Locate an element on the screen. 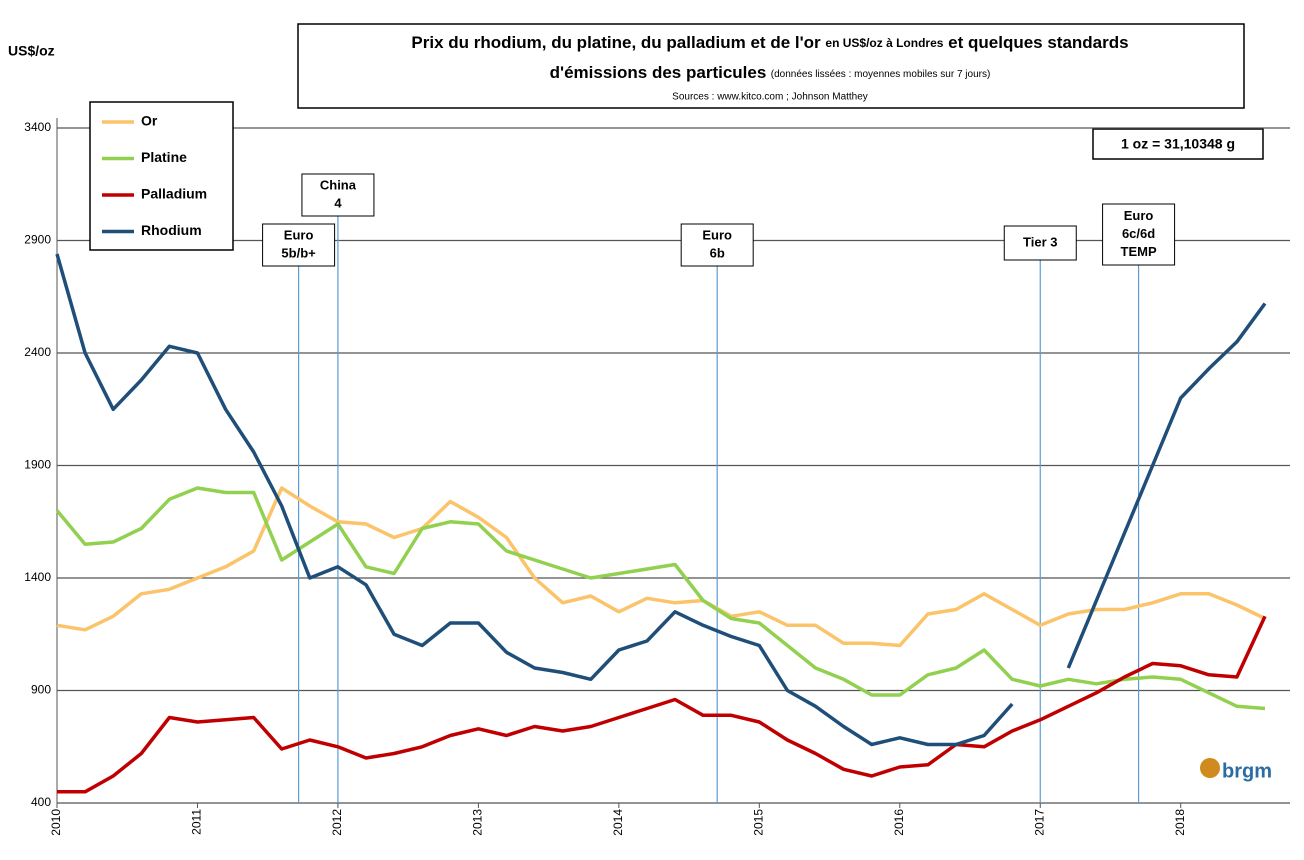  x-tick-label: 2014 is located at coordinates (618, 822).